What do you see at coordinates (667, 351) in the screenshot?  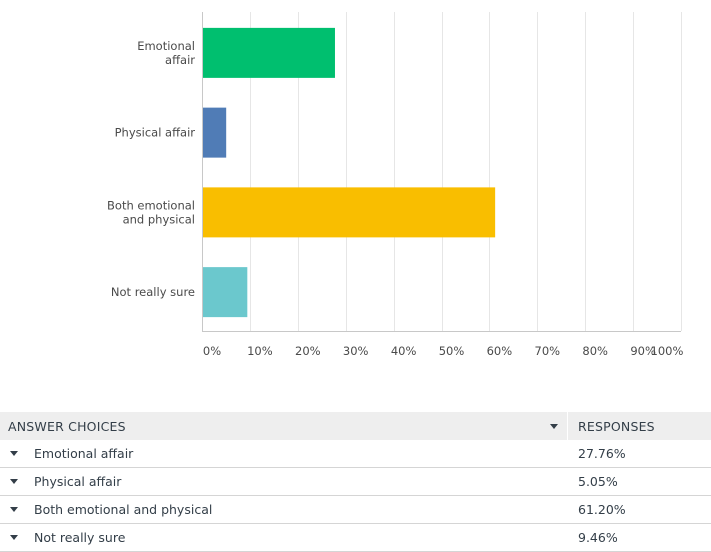 I see `x-tick-label: 100%` at bounding box center [667, 351].